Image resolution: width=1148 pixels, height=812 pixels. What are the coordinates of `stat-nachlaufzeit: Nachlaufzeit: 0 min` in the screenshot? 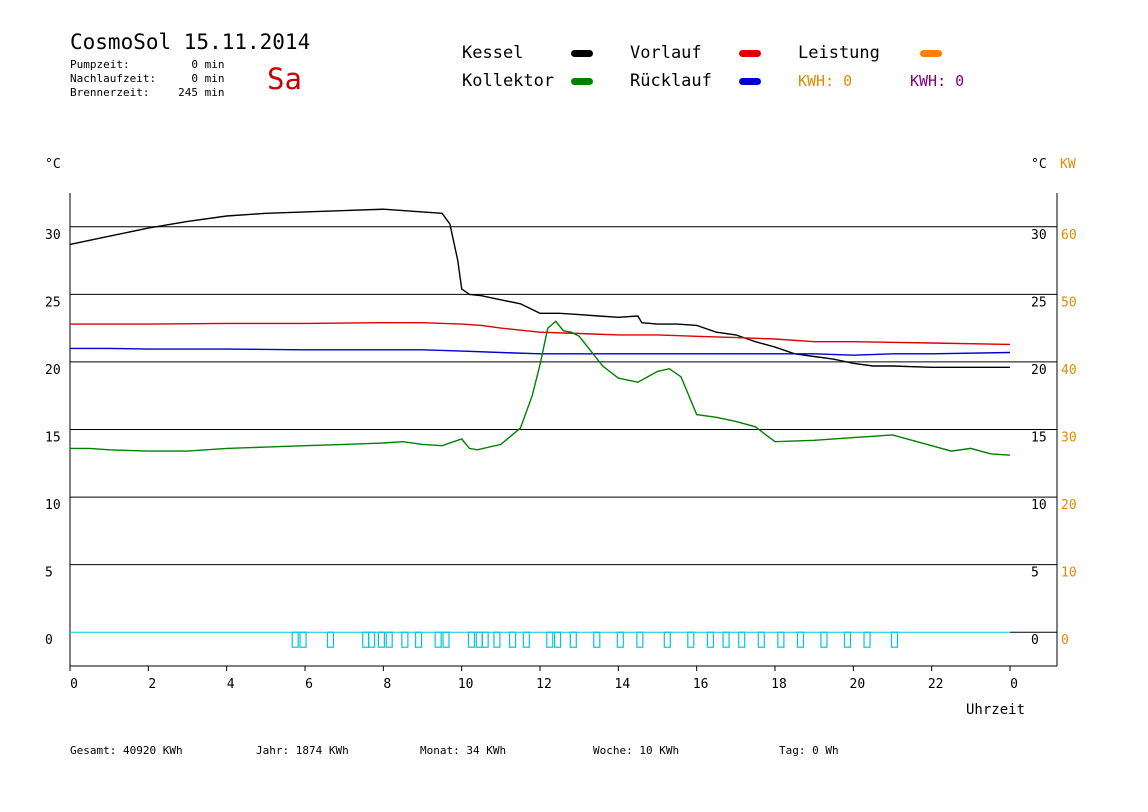 It's located at (147, 78).